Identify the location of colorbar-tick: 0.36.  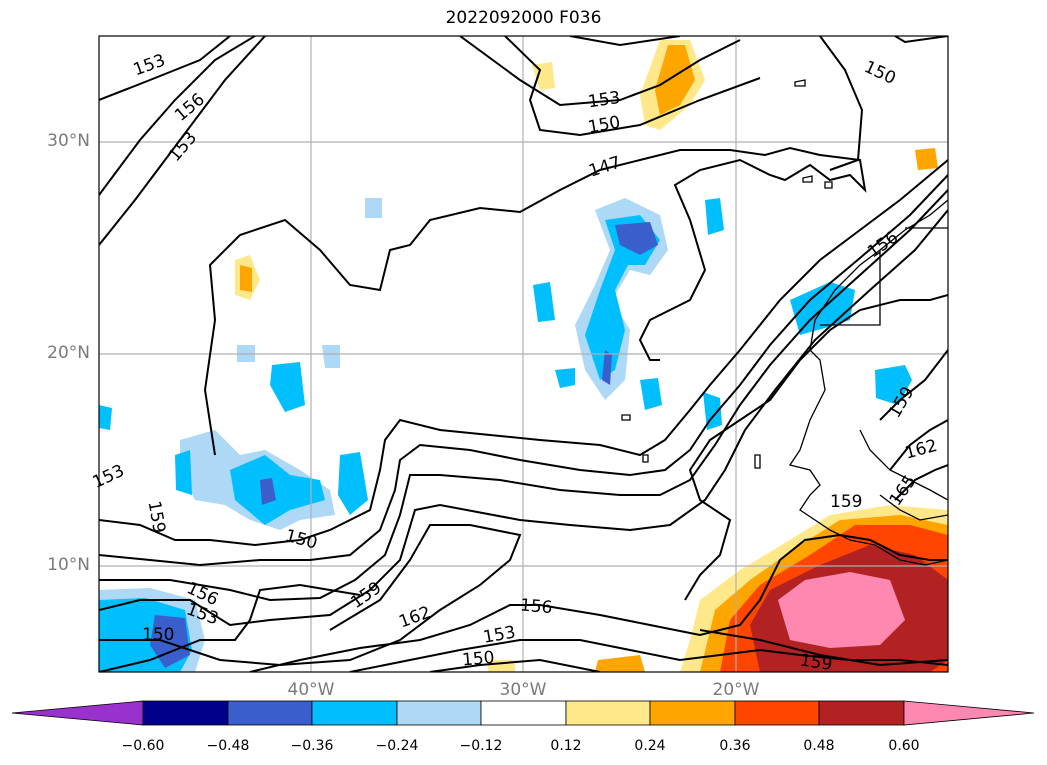
(735, 746).